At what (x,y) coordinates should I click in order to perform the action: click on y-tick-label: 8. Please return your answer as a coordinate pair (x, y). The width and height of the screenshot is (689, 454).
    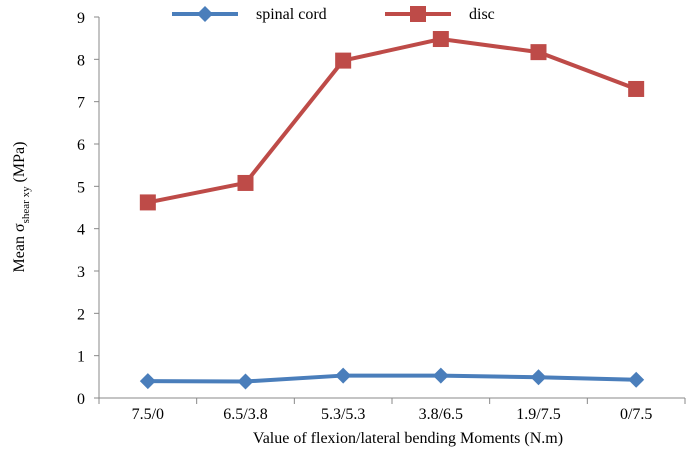
    Looking at the image, I should click on (81, 60).